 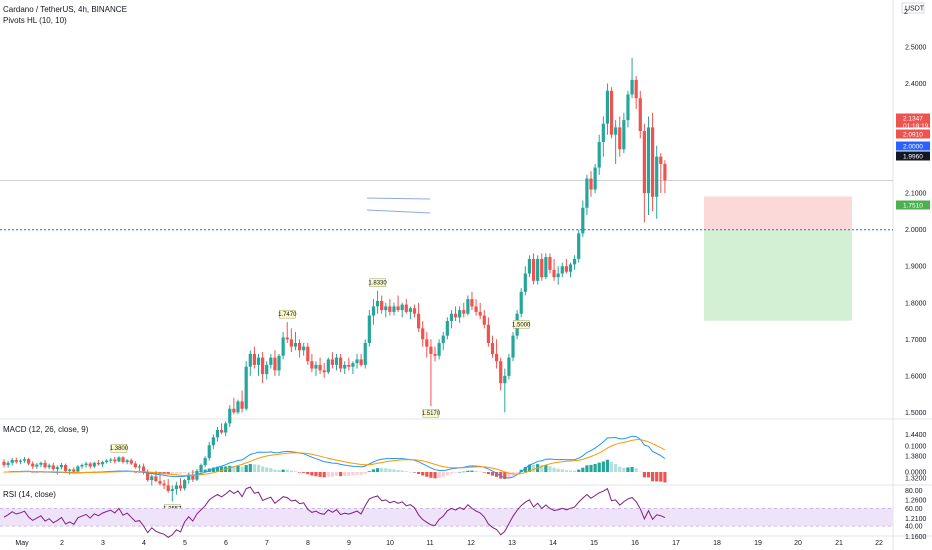 What do you see at coordinates (185, 543) in the screenshot?
I see `time-tick: 5` at bounding box center [185, 543].